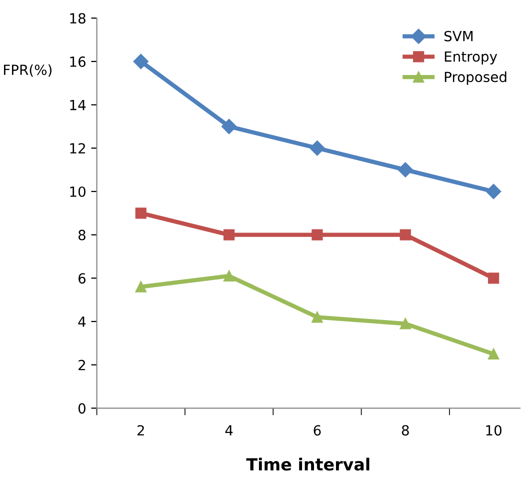 The width and height of the screenshot is (529, 490). What do you see at coordinates (471, 57) in the screenshot?
I see `legend-label: Entropy` at bounding box center [471, 57].